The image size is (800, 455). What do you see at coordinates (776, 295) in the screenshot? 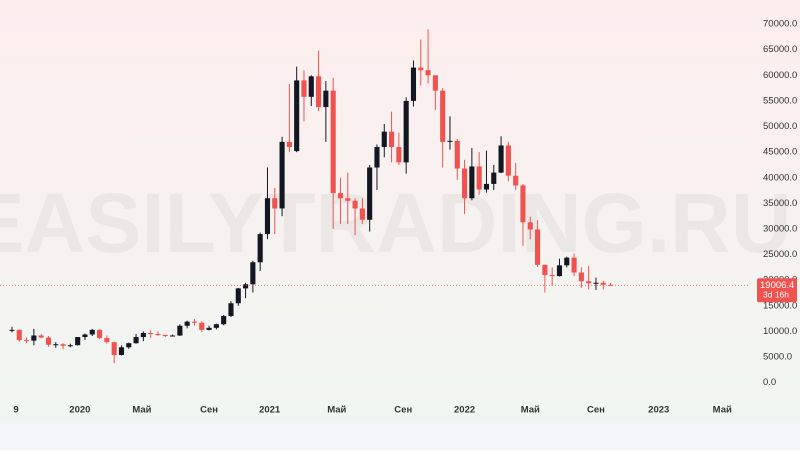
I see `countdown-label: 3d 16h` at bounding box center [776, 295].